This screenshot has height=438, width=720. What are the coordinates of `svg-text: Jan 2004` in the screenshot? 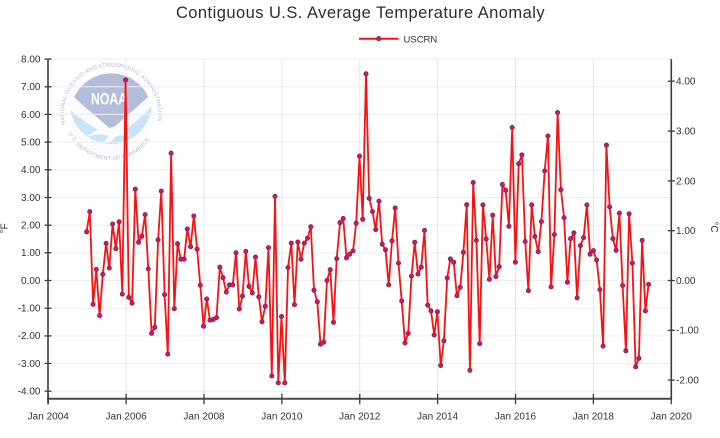 It's located at (49, 417).